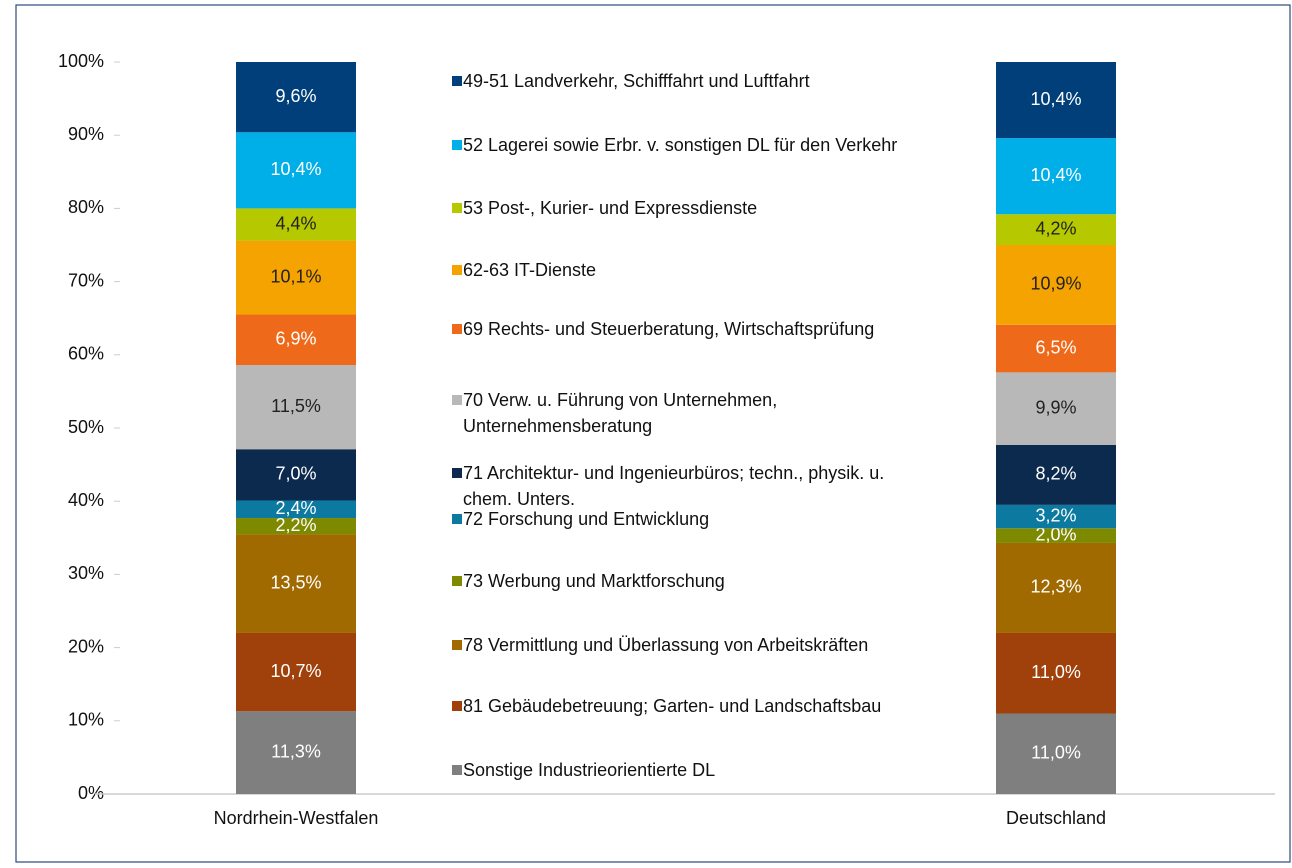 This screenshot has height=868, width=1292. I want to click on legend-entry: 53 Post-, Kurier- und Expressdienste, so click(688, 208).